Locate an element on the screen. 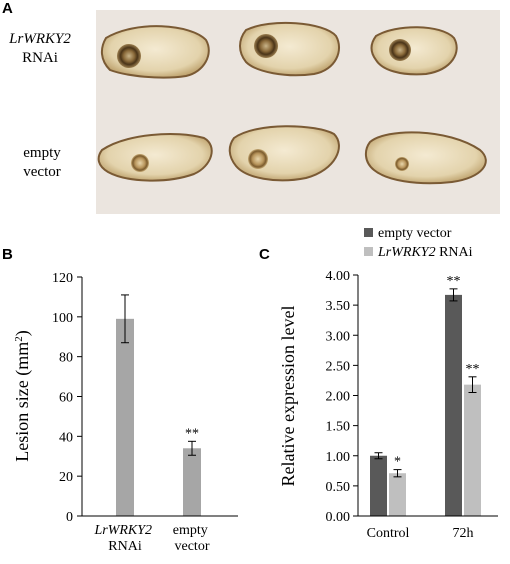  chart-c-ytick-label: 2.00 is located at coordinates (338, 397).